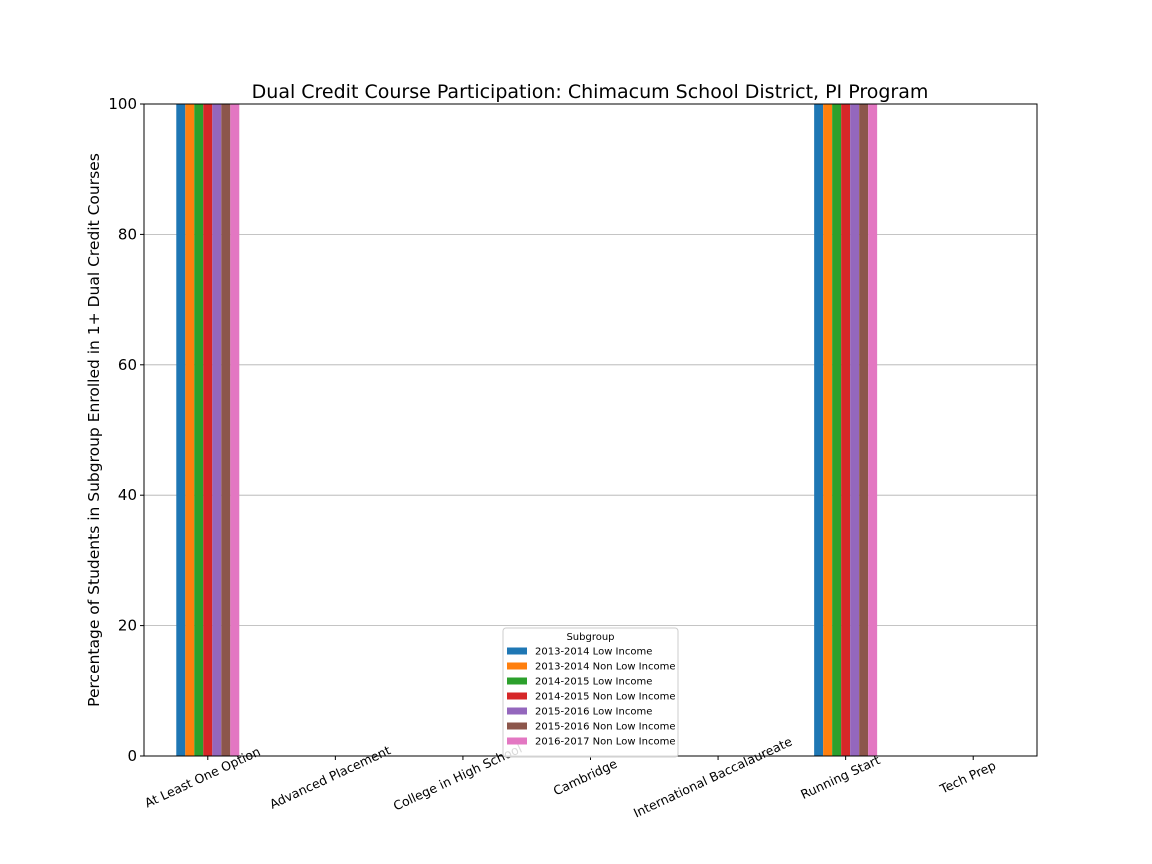  I want to click on y-tick-label: 80, so click(127, 234).